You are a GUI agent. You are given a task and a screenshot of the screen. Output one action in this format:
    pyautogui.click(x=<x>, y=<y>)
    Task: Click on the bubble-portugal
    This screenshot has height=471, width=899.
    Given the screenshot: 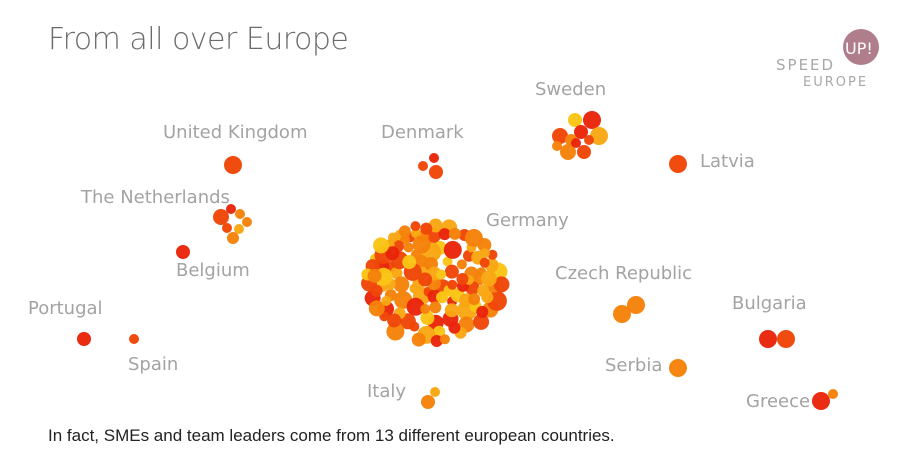 What is the action you would take?
    pyautogui.click(x=84, y=339)
    